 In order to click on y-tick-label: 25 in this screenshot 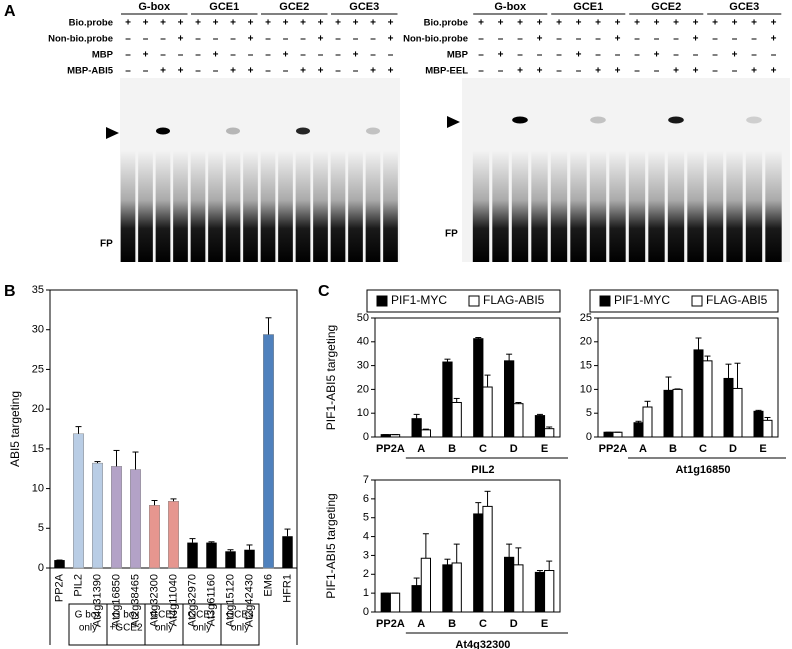, I will do `click(38, 369)`.